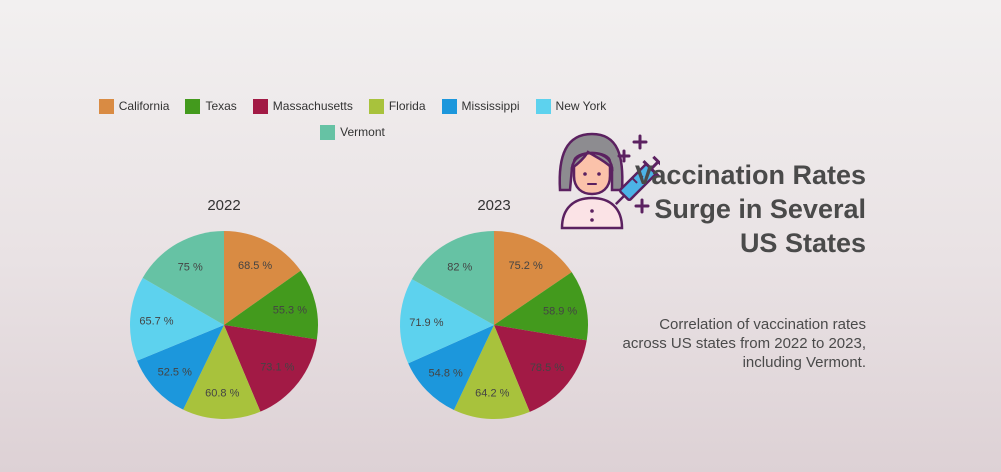 This screenshot has height=472, width=1001. What do you see at coordinates (156, 321) in the screenshot?
I see `slice-value-label: 65.7 %` at bounding box center [156, 321].